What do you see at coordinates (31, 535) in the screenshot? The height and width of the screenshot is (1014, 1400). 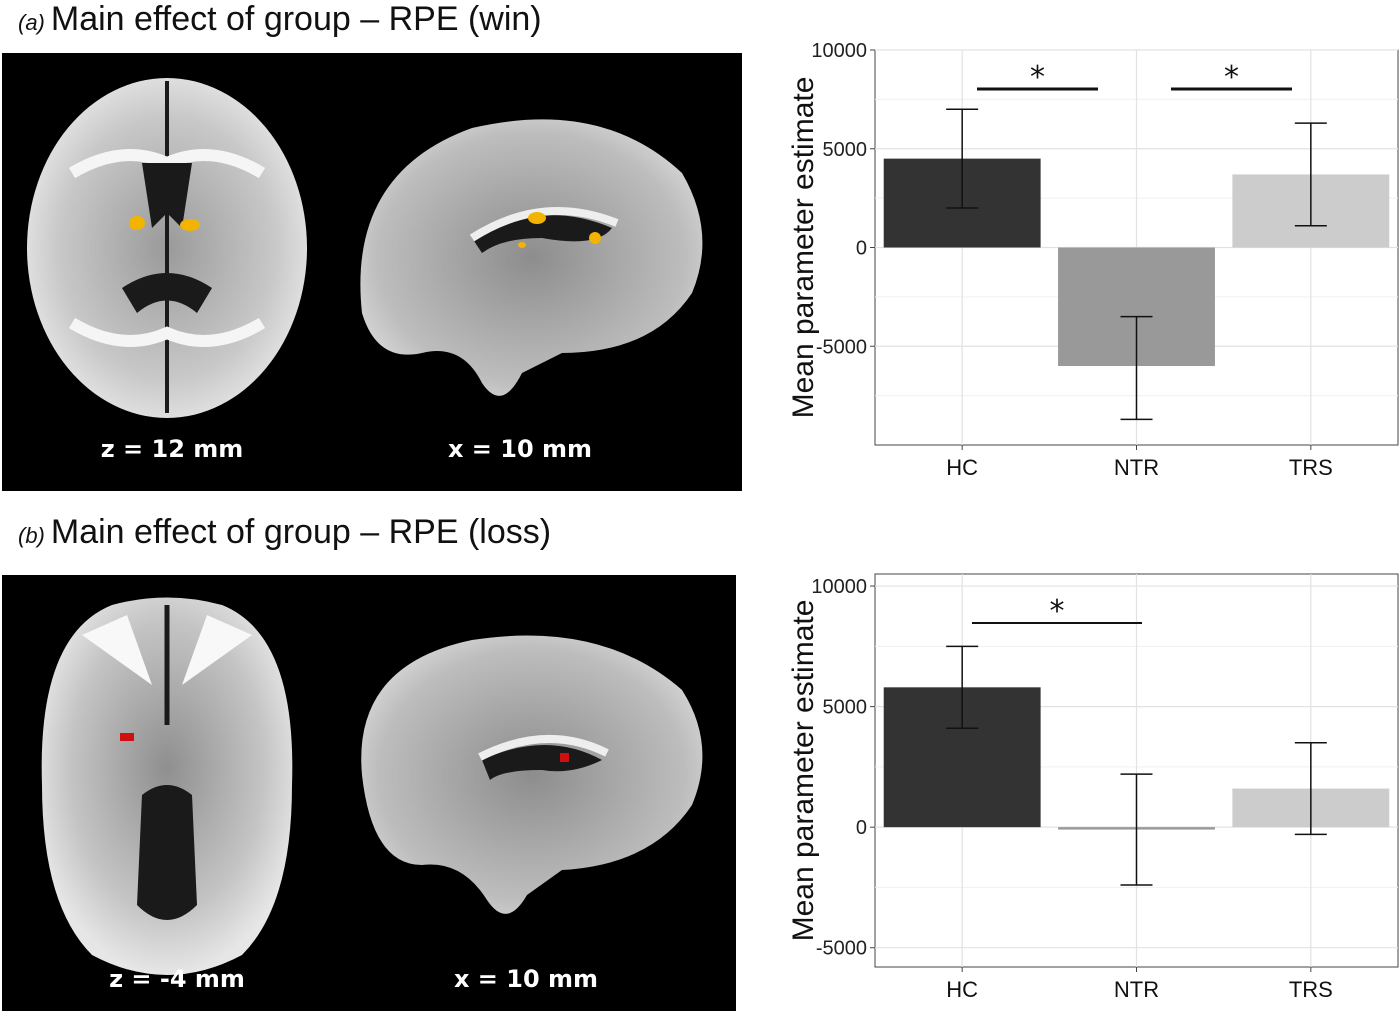 I see `panel-b-letter: (b)` at bounding box center [31, 535].